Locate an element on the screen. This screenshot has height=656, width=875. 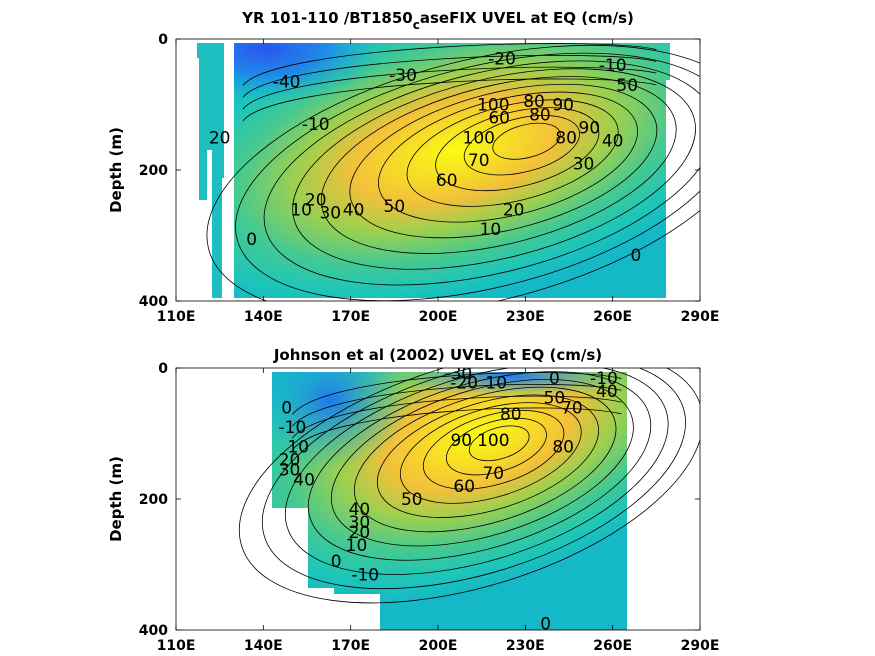
contour-label: -20 is located at coordinates (502, 60).